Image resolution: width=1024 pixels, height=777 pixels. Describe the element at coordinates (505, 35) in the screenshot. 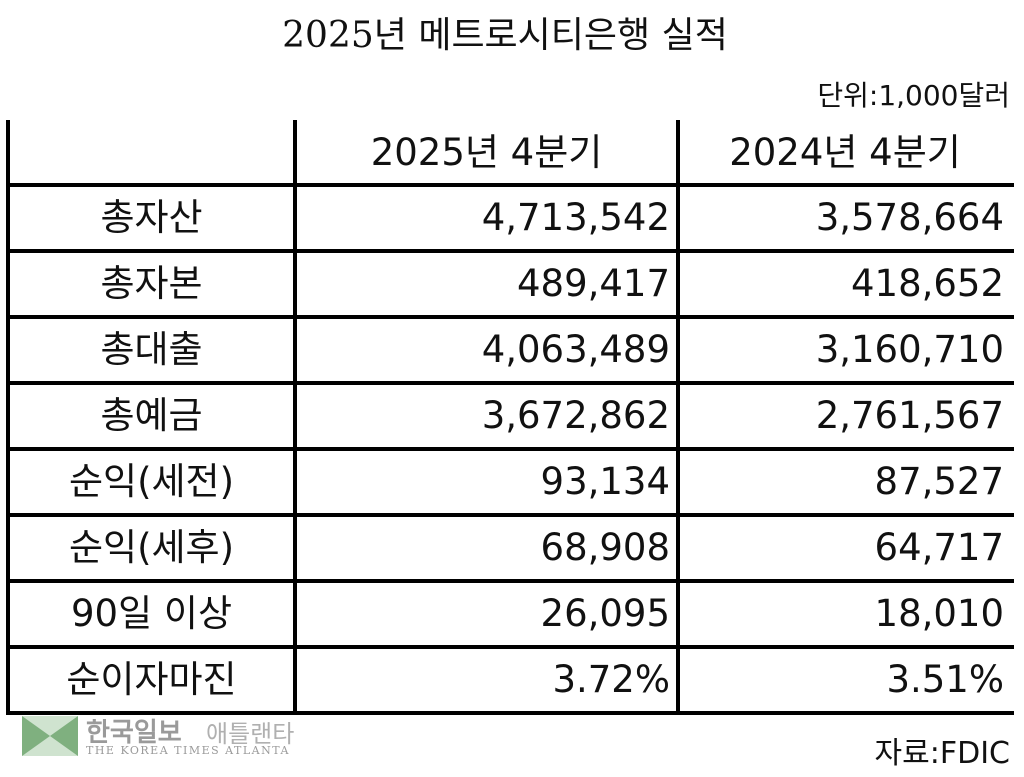

I see `title: 2025년 메트로시티은행 실적` at that location.